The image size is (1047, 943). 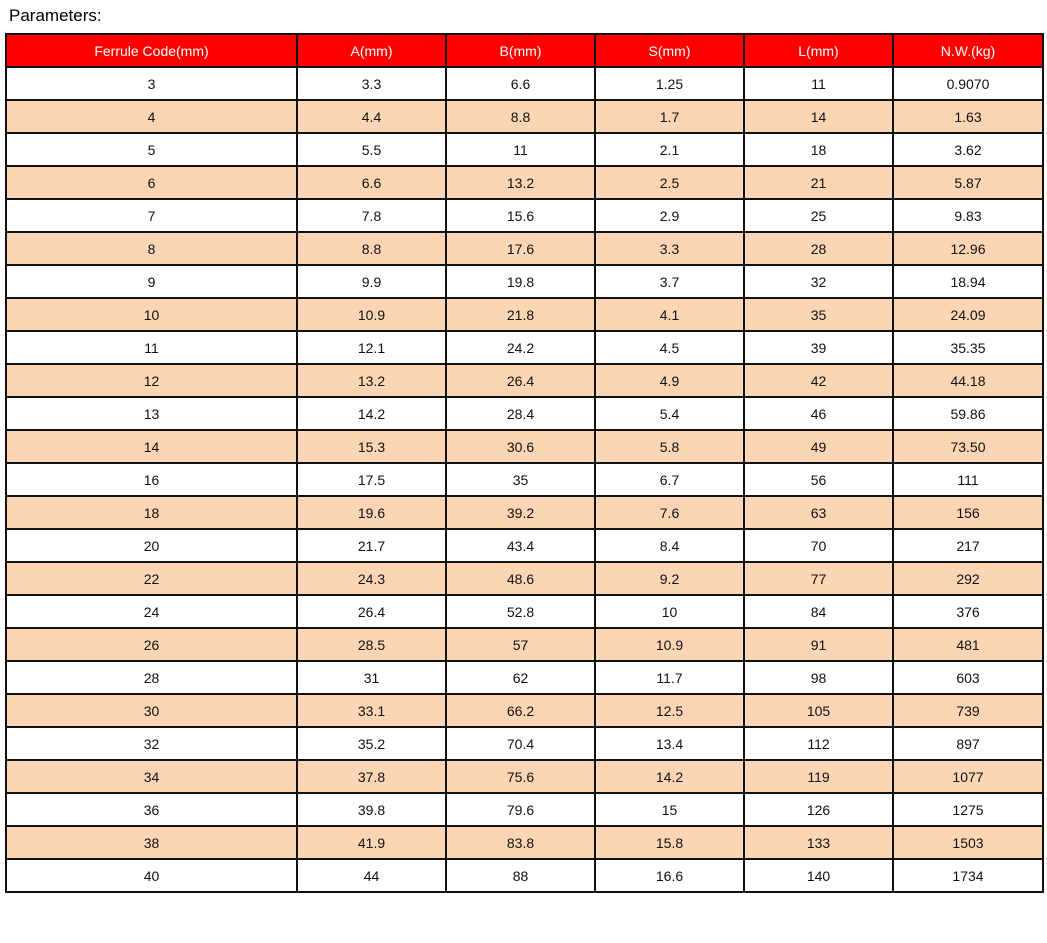 What do you see at coordinates (151, 644) in the screenshot?
I see `table-cell: 26` at bounding box center [151, 644].